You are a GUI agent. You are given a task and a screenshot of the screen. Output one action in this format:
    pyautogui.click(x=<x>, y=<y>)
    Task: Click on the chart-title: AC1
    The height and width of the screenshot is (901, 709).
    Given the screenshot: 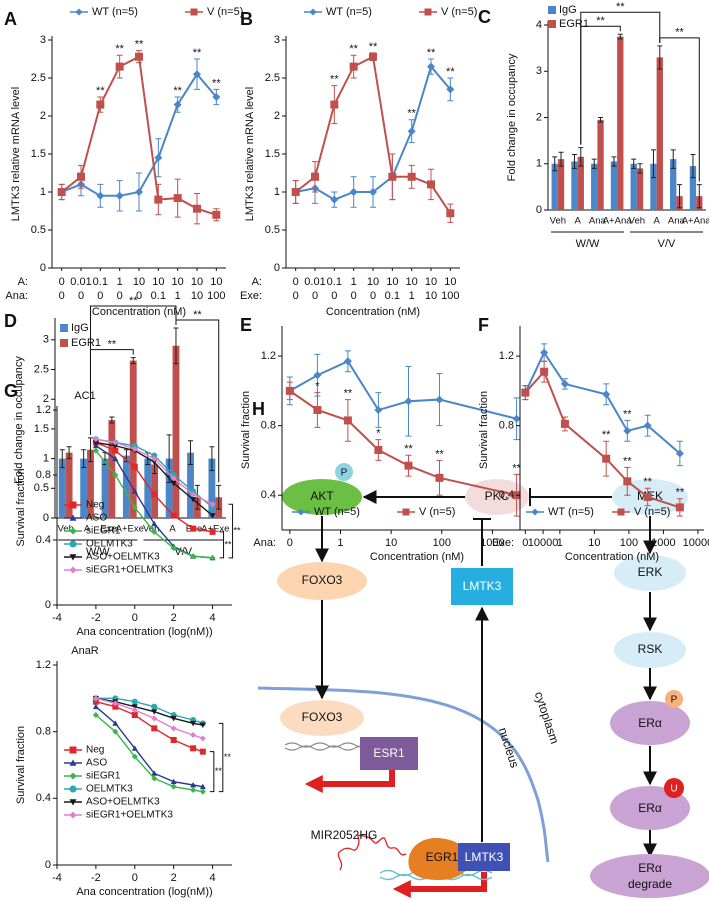 What is the action you would take?
    pyautogui.click(x=84, y=396)
    